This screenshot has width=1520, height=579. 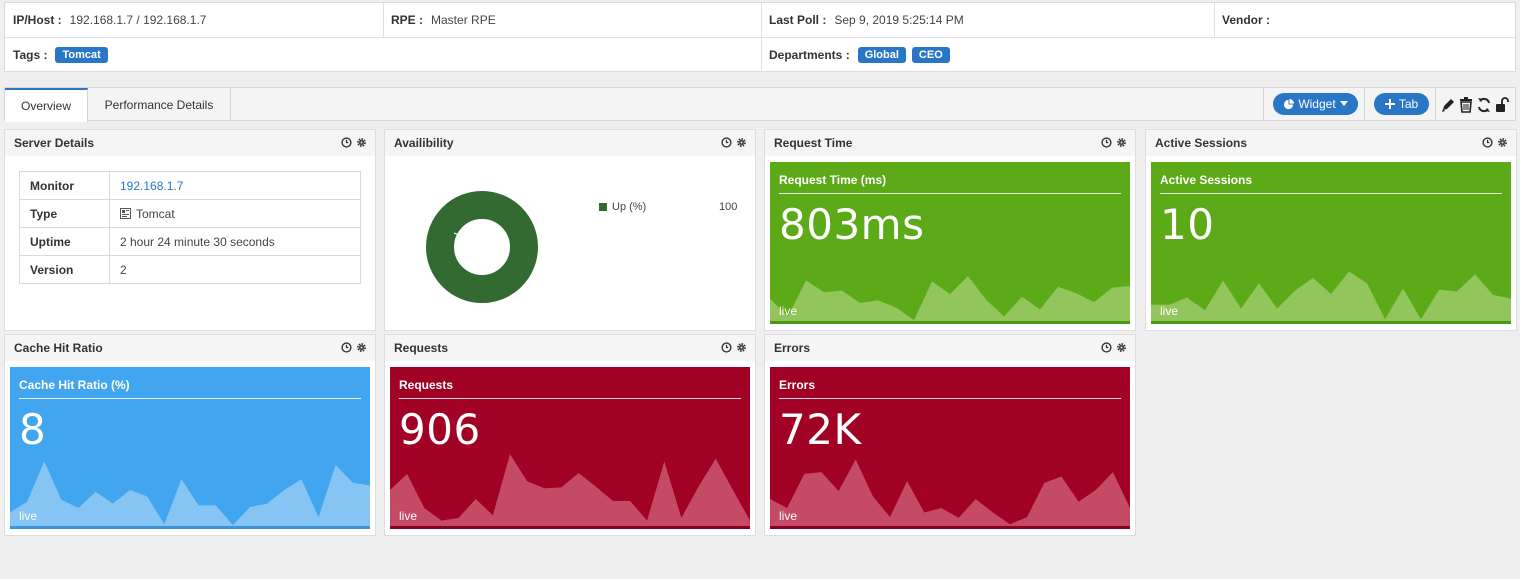 I want to click on tags-label: Tags :, so click(x=30, y=55).